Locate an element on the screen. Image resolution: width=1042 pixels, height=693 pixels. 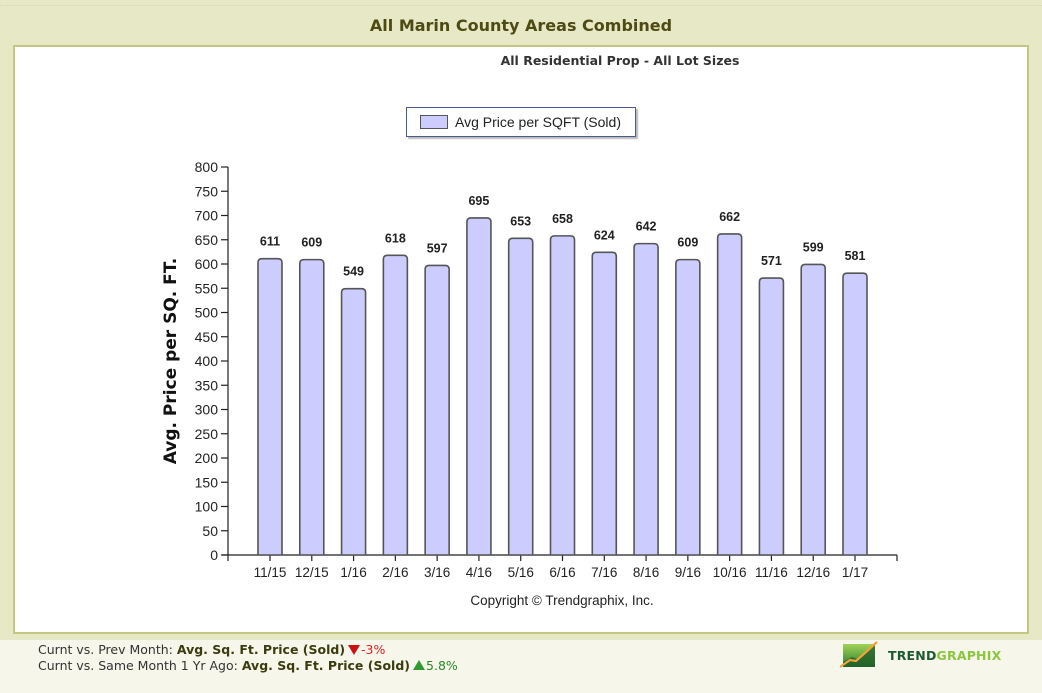
x-tick-label: 6/16 is located at coordinates (562, 572).